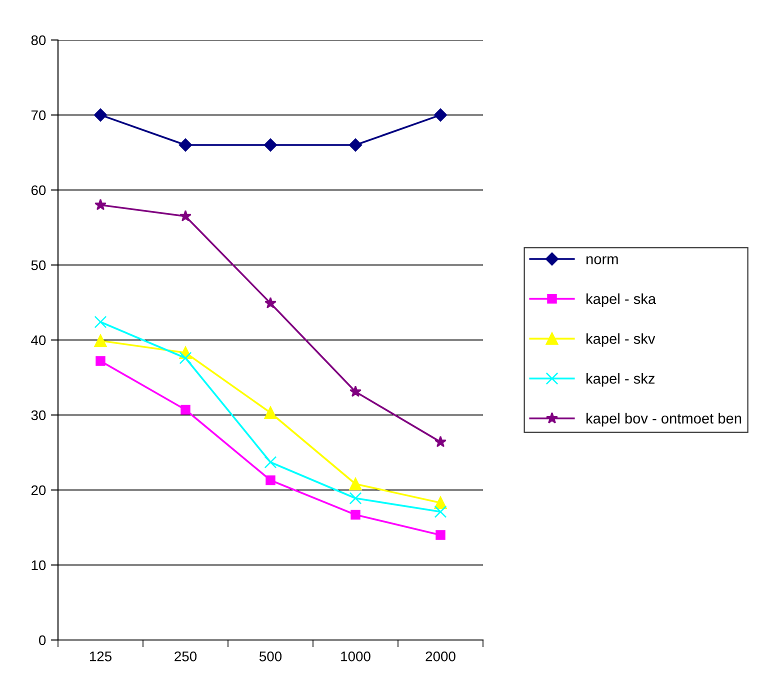 Image resolution: width=766 pixels, height=686 pixels. What do you see at coordinates (621, 300) in the screenshot?
I see `legend-label: kapel - ska` at bounding box center [621, 300].